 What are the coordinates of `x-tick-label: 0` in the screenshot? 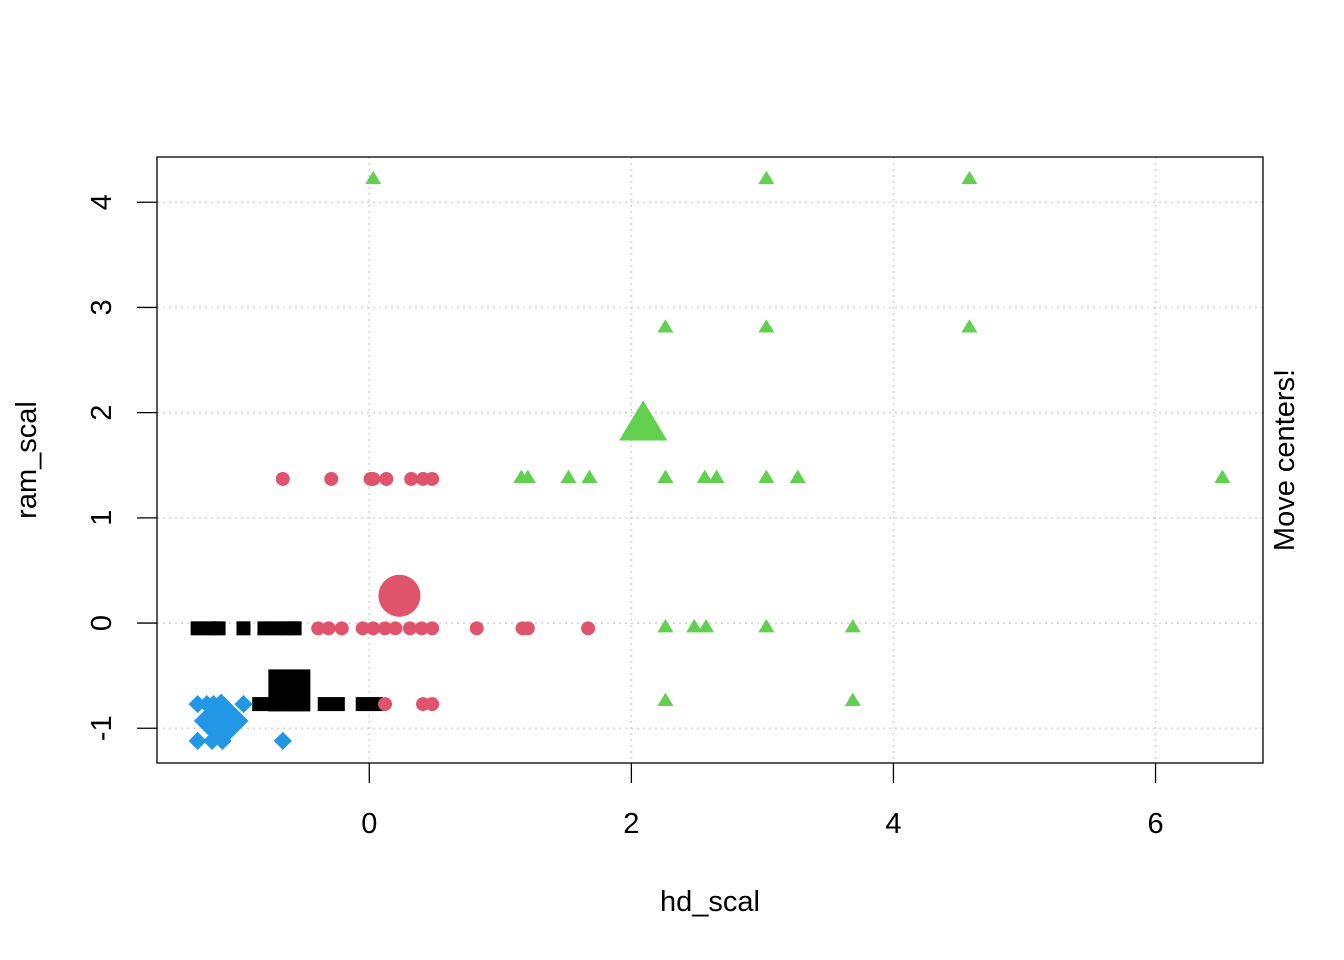 It's located at (369, 824).